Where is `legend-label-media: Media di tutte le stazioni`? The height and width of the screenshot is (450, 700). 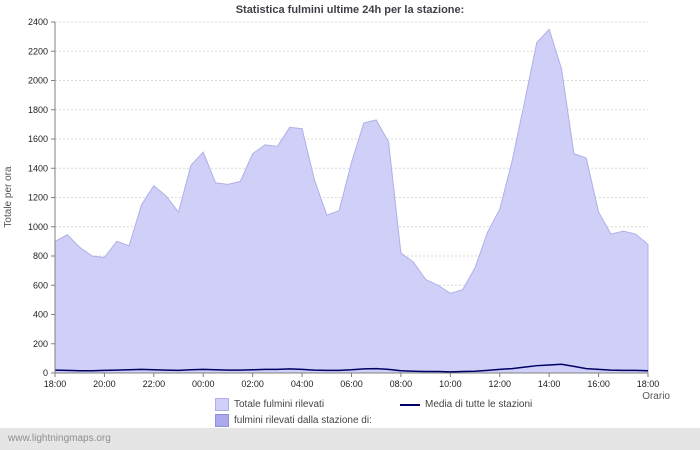 legend-label-media: Media di tutte le stazioni is located at coordinates (479, 404).